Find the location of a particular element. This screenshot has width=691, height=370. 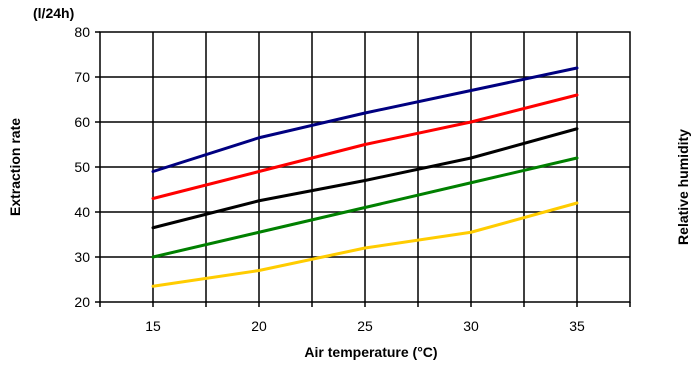

y-axis-title: Extraction rate is located at coordinates (15, 167).